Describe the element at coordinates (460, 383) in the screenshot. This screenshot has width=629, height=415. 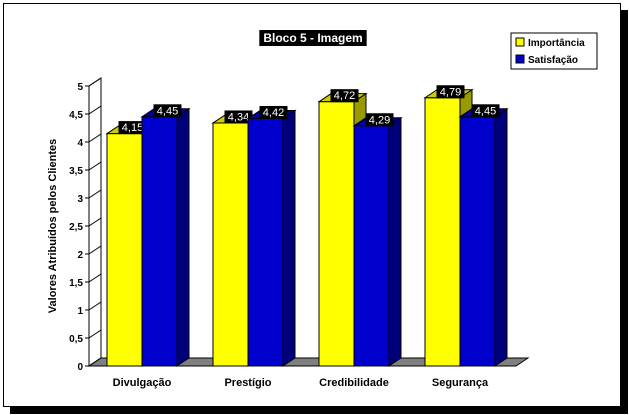
I see `x-tick-label: Segurança` at that location.